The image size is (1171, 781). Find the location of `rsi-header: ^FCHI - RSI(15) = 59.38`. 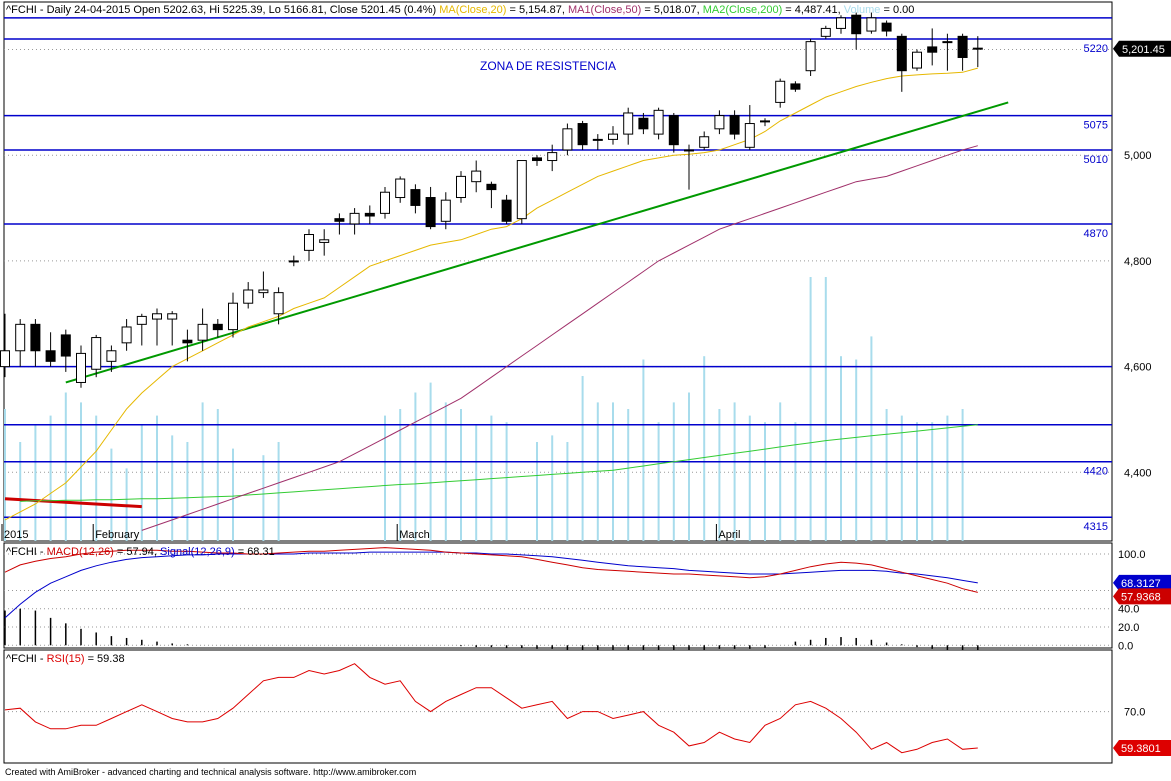

rsi-header: ^FCHI - RSI(15) = 59.38 is located at coordinates (65, 659).